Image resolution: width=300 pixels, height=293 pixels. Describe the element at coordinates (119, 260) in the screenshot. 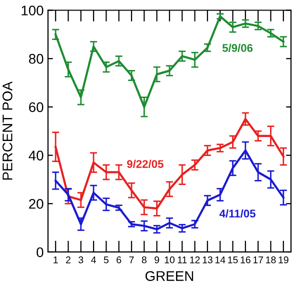

I see `x-tick-label: 6` at that location.